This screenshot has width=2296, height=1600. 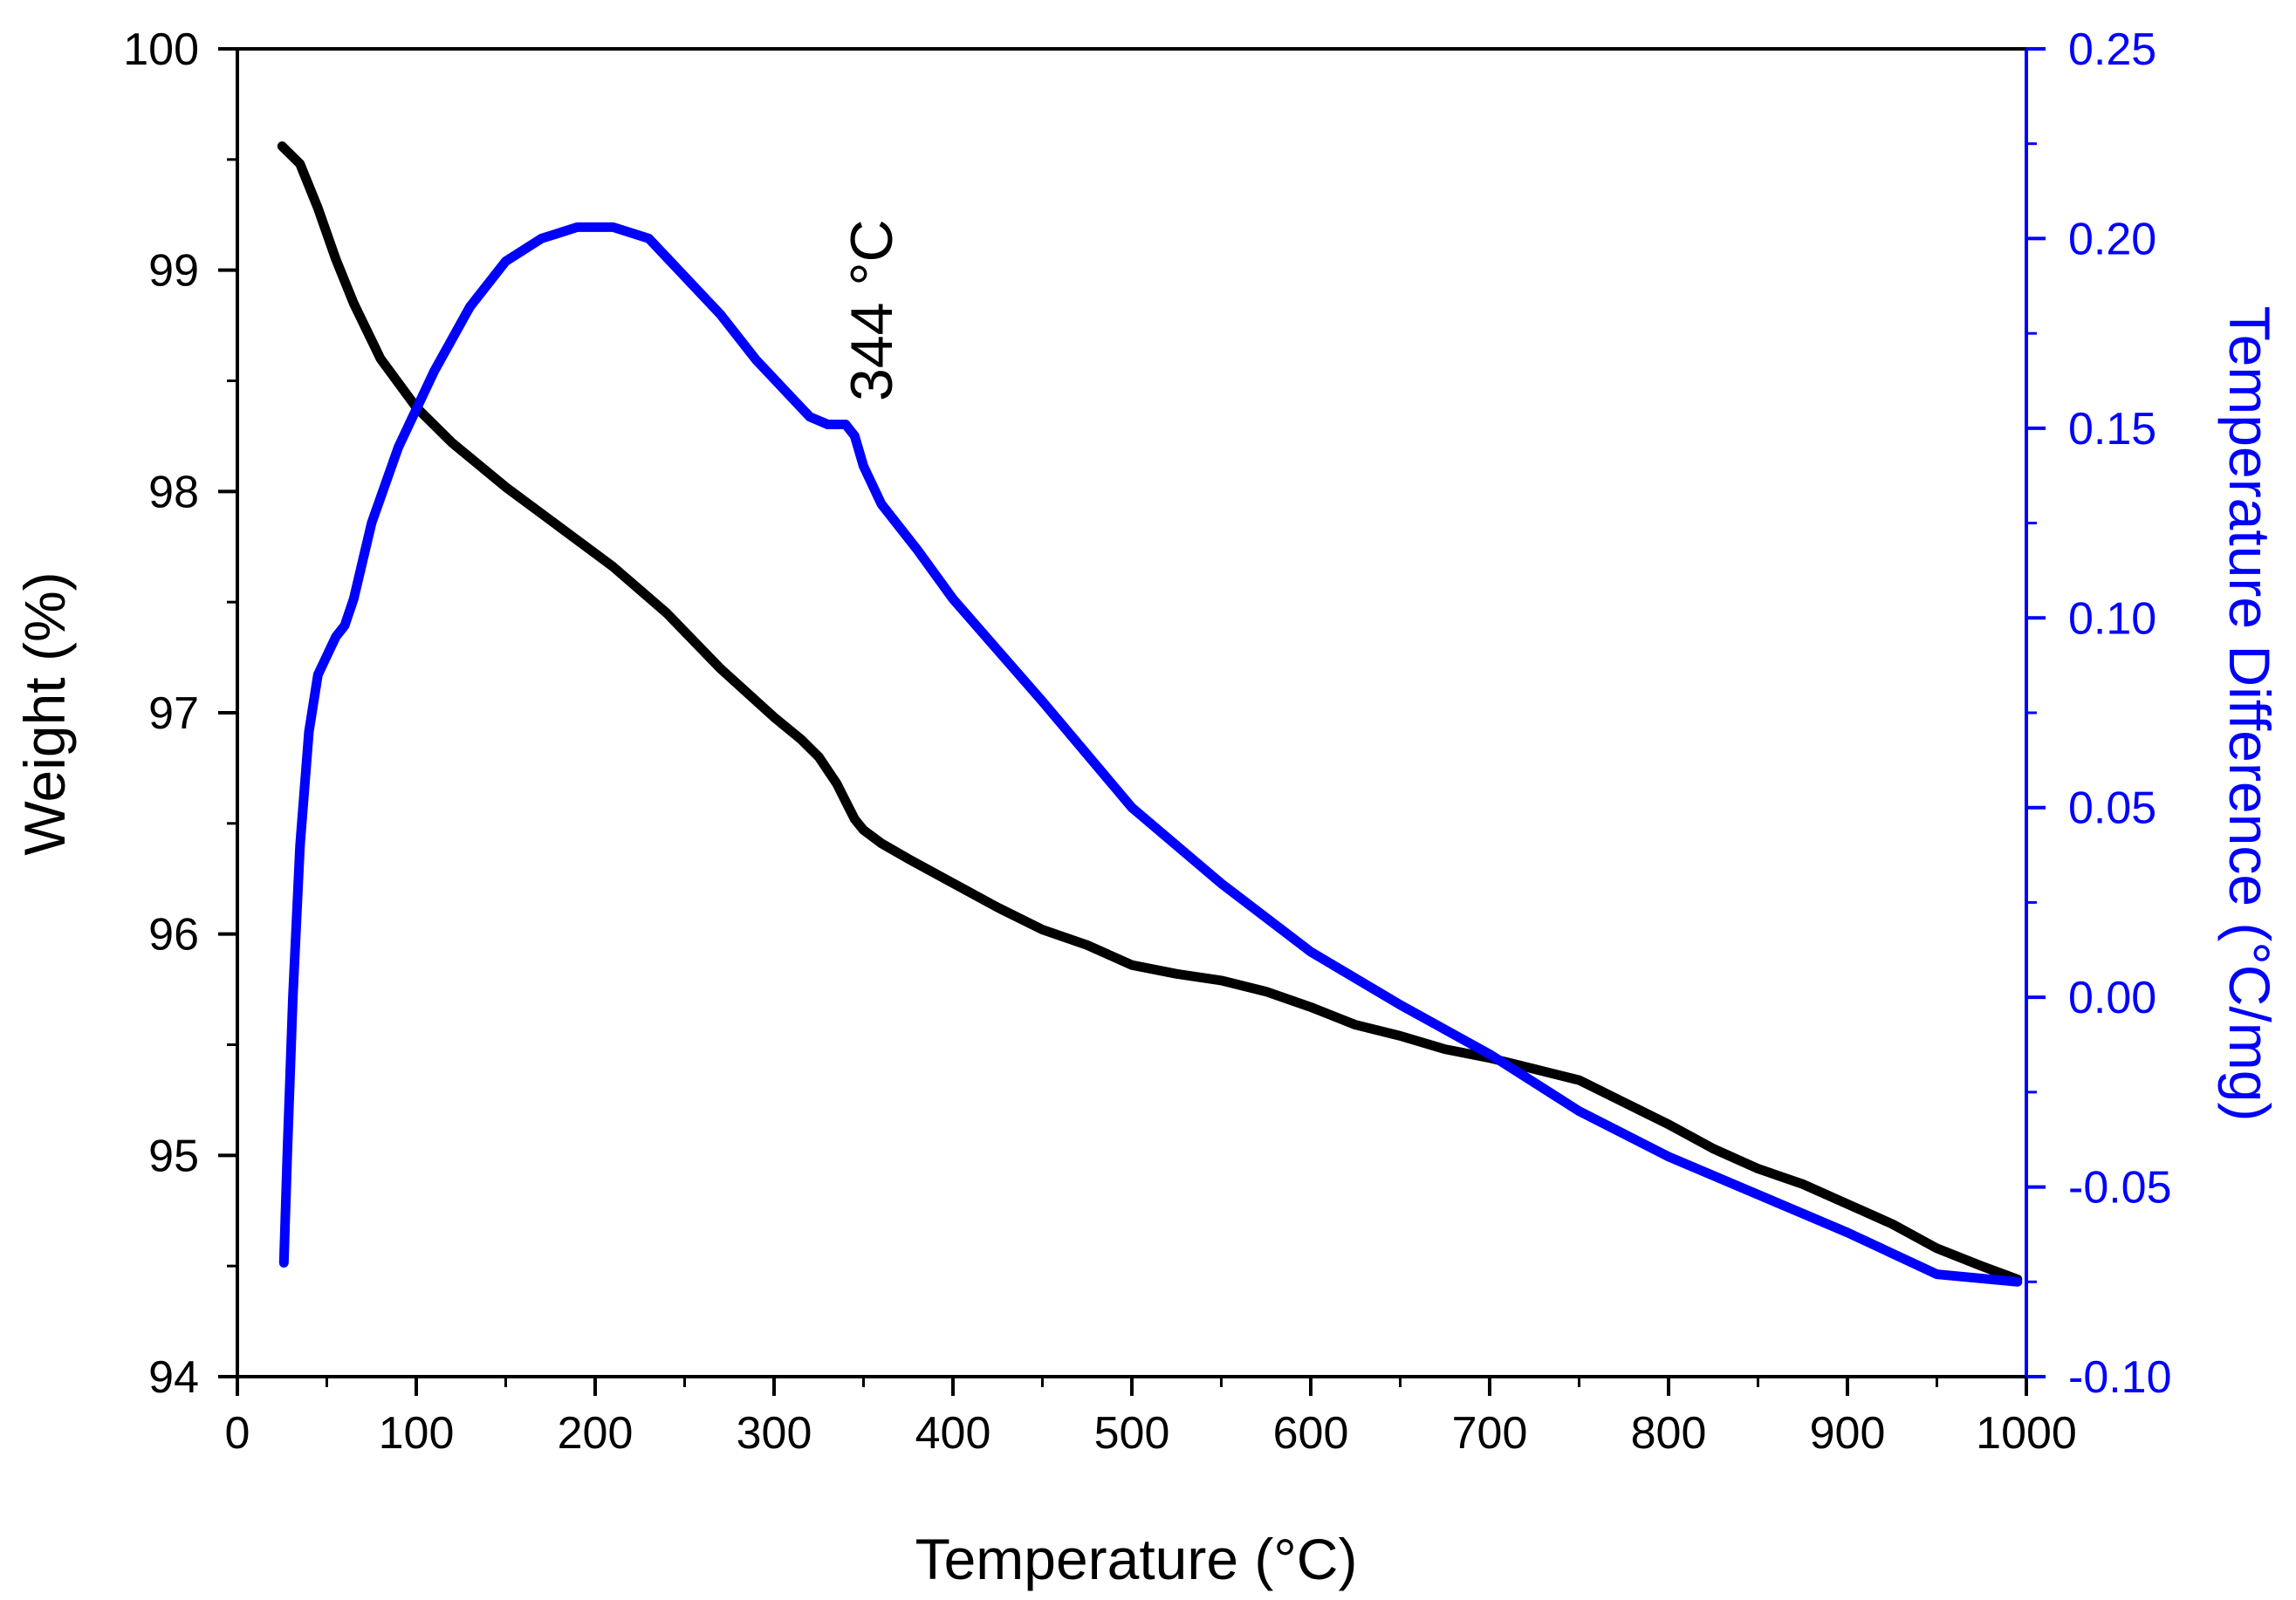 I want to click on y-tick-label: 95, so click(x=174, y=1156).